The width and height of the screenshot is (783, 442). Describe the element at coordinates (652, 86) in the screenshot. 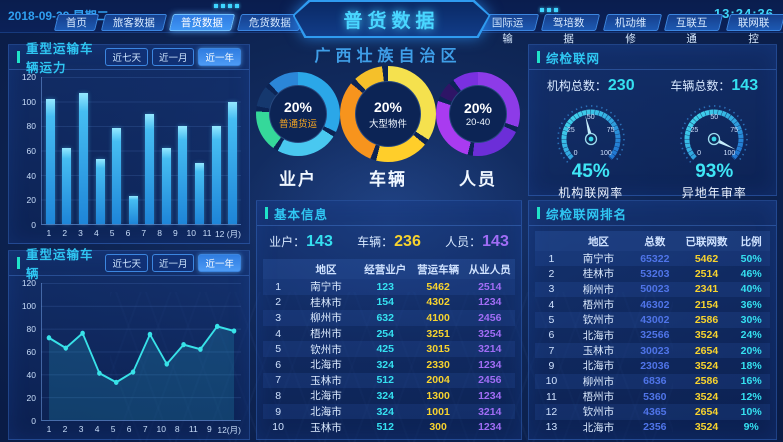

I see `inspection-stats-row: 机构总数：230 车辆总数：143` at that location.